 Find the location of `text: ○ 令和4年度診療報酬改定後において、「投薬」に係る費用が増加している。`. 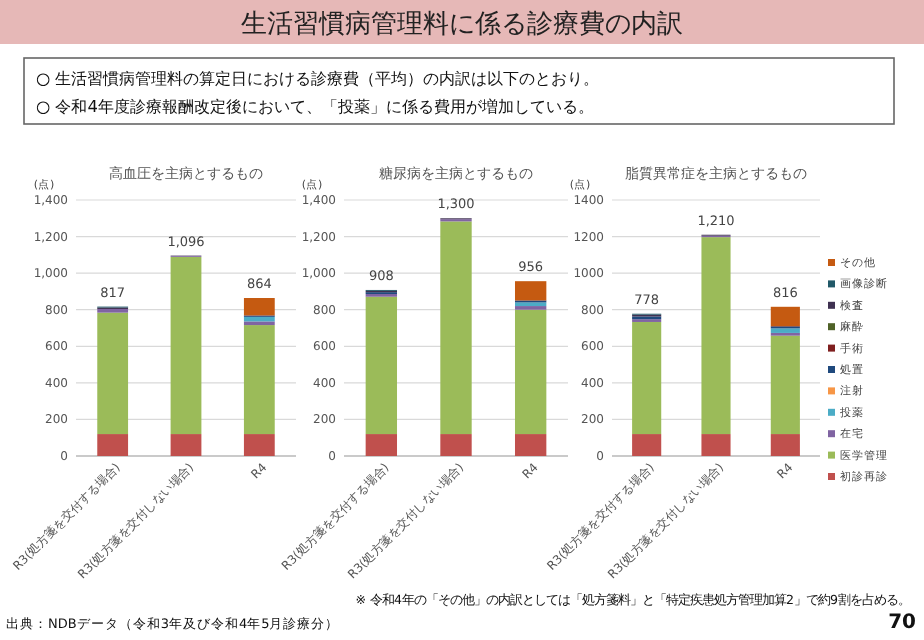

text: ○ 令和4年度診療報酬改定後において、「投薬」に係る費用が増加している。 is located at coordinates (315, 106).